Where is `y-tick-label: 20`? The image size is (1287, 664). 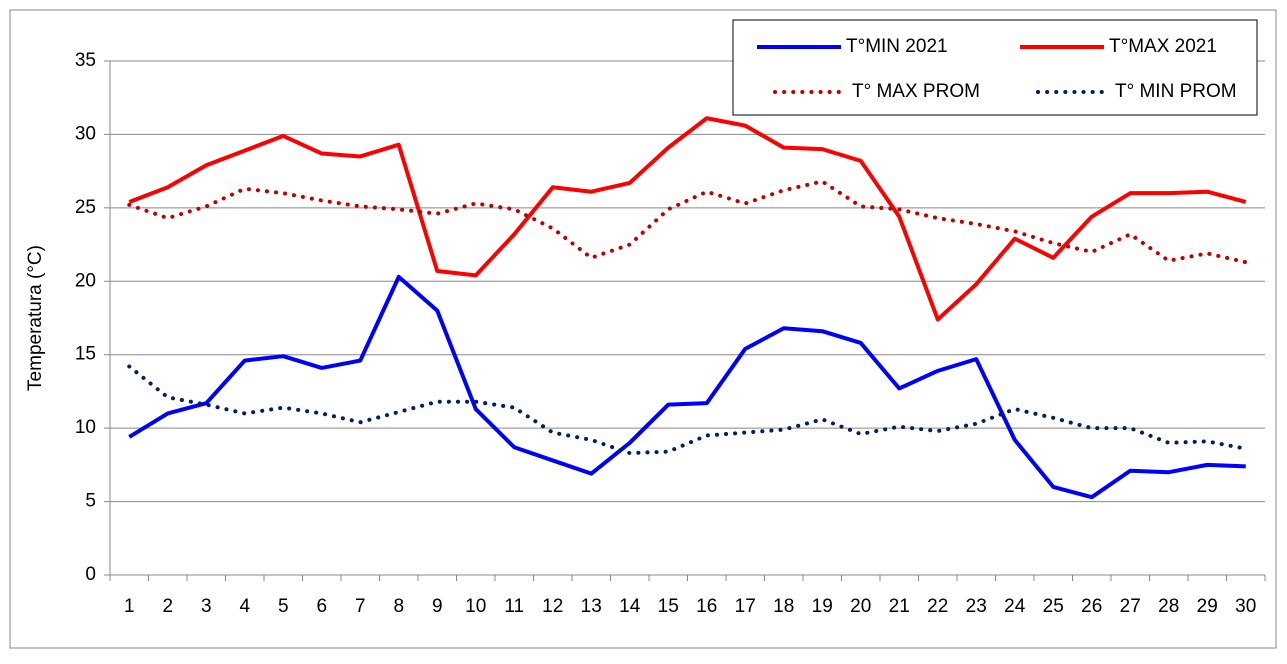 y-tick-label: 20 is located at coordinates (85, 280).